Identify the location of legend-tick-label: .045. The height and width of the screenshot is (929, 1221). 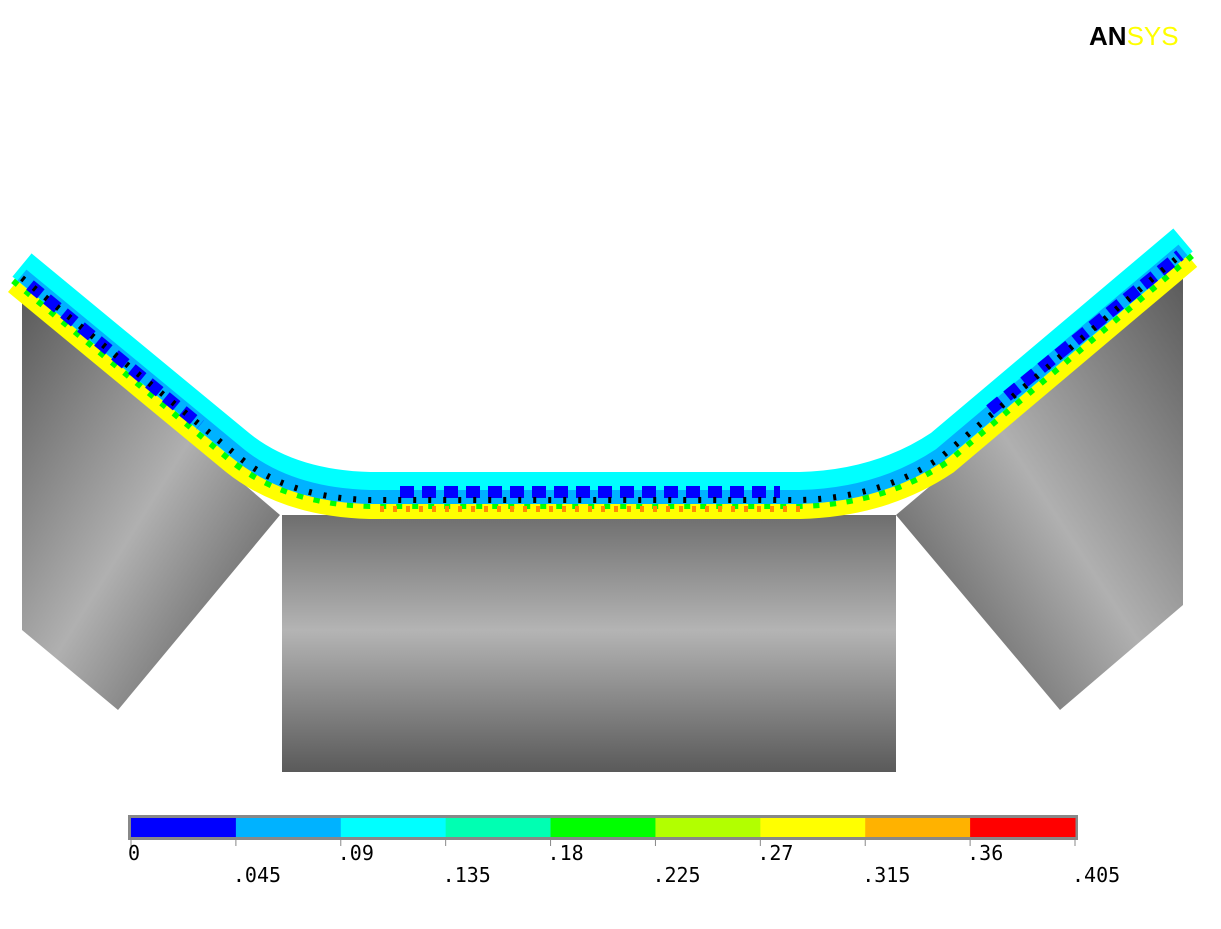
(257, 875).